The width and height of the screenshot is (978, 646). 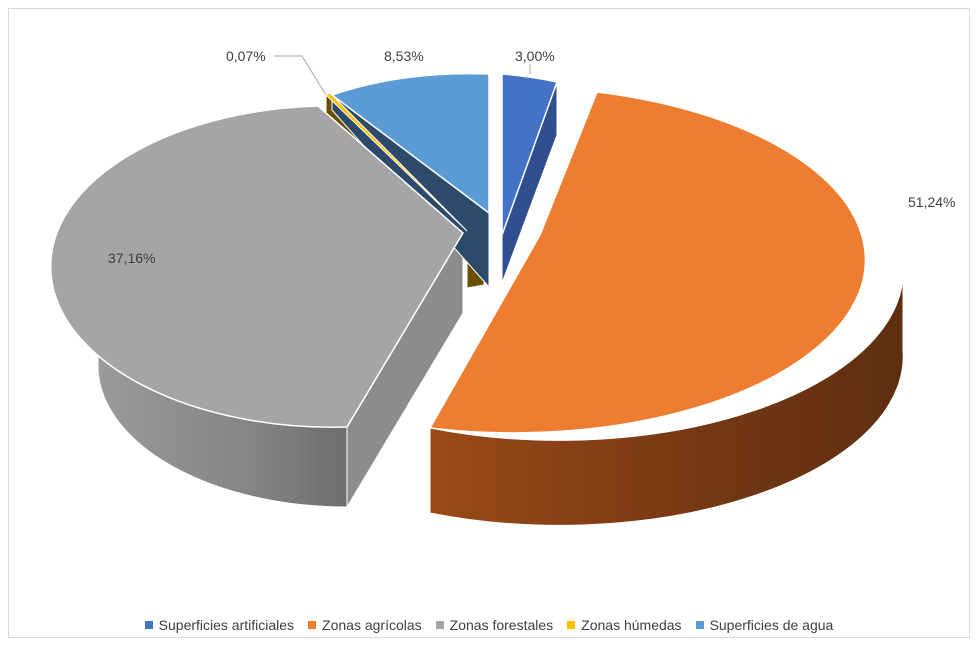 I want to click on legend-item-zonas-forestales: Zonas forestales, so click(x=494, y=625).